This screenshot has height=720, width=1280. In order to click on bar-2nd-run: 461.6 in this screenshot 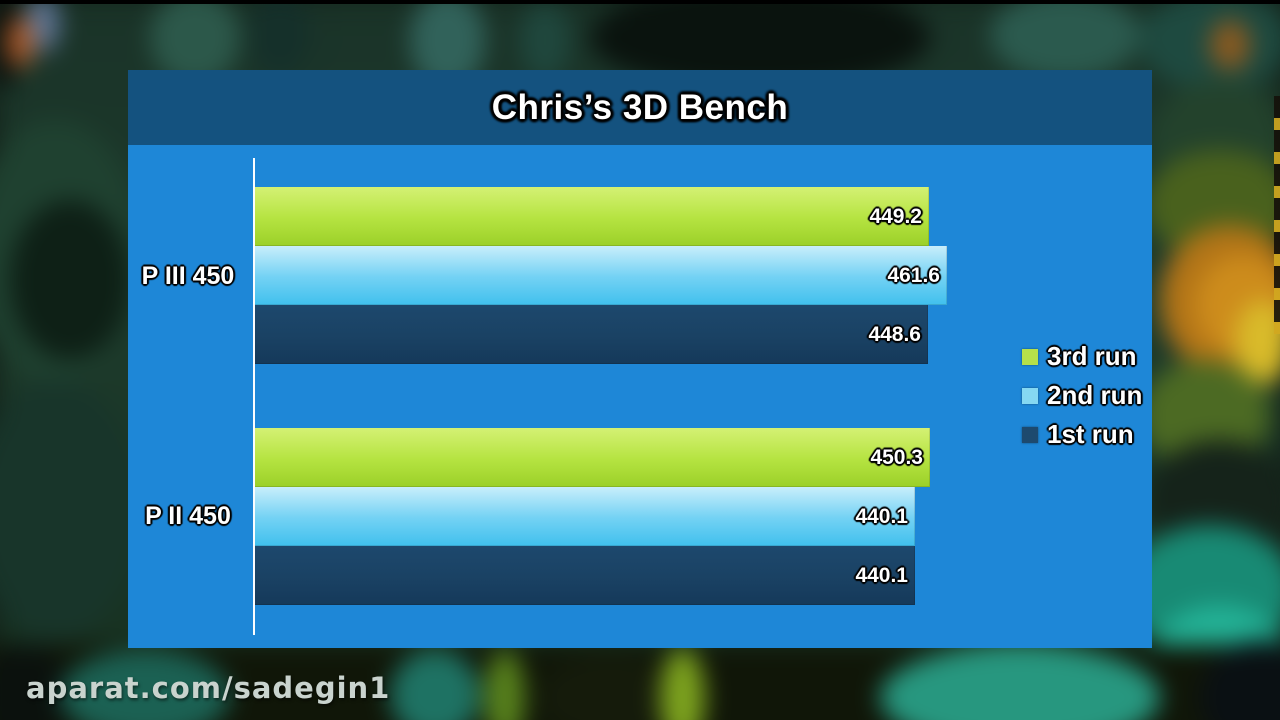, I will do `click(601, 275)`.